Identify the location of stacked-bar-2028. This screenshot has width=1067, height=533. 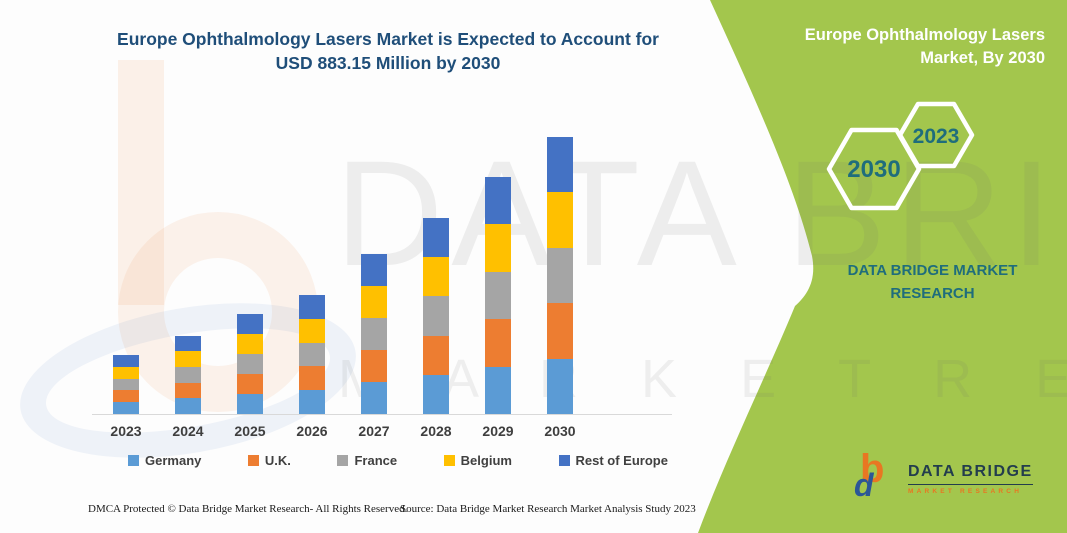
(436, 316).